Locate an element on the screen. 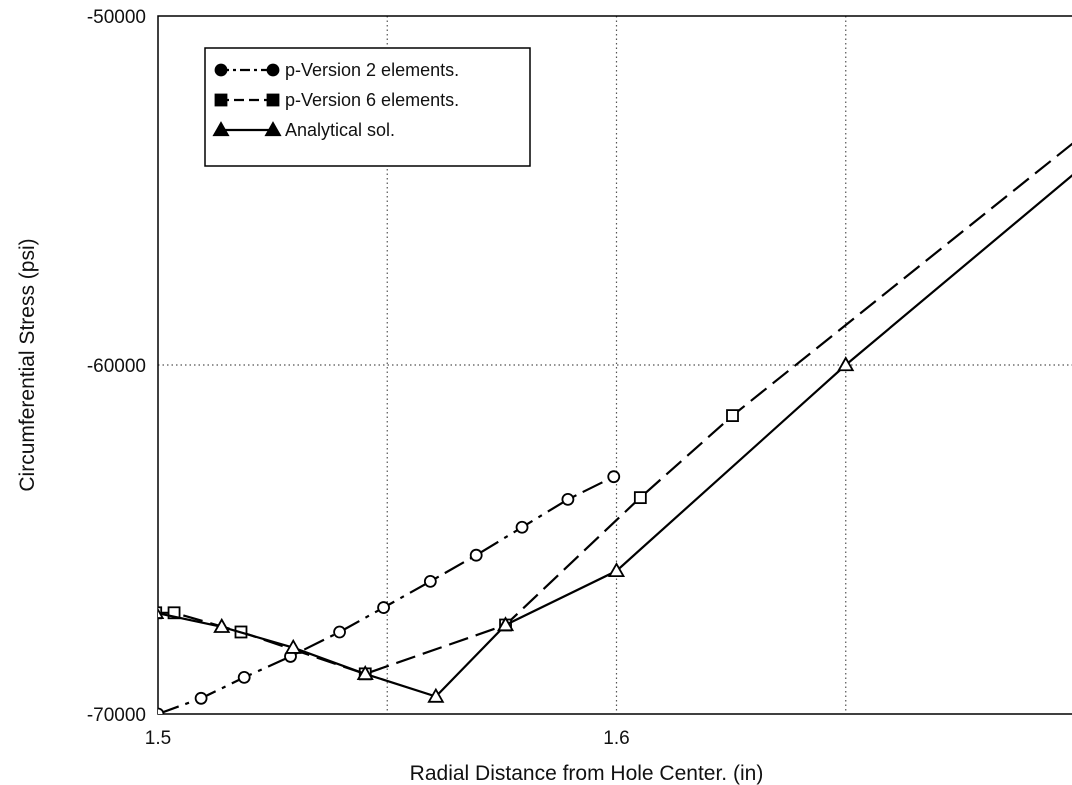 The height and width of the screenshot is (785, 1072). legend-box is located at coordinates (367, 107).